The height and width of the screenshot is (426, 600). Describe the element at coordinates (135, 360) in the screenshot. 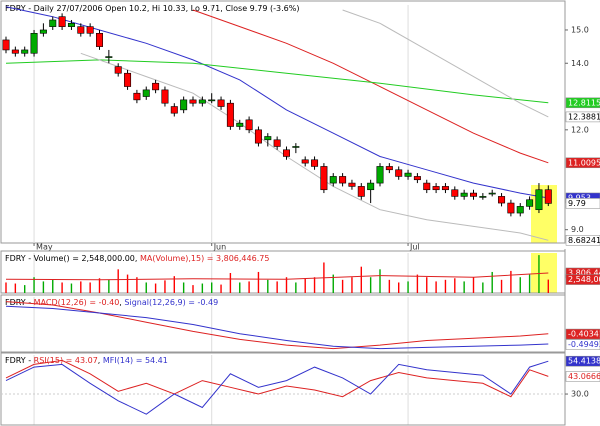

I see `title-part: MFI(14) = 54.41` at that location.